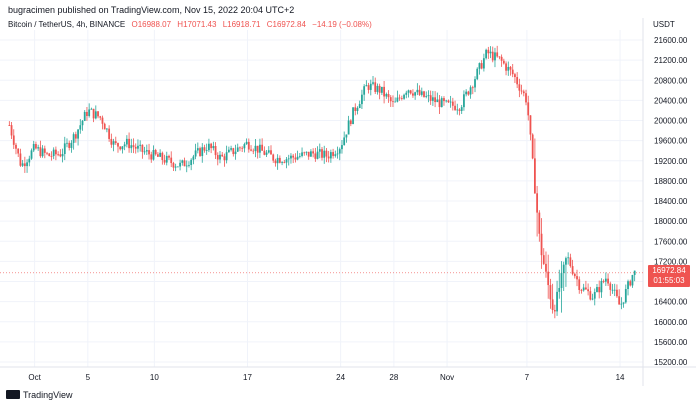 The height and width of the screenshot is (405, 696). What do you see at coordinates (669, 280) in the screenshot?
I see `bar-countdown: 01:55:03` at bounding box center [669, 280].